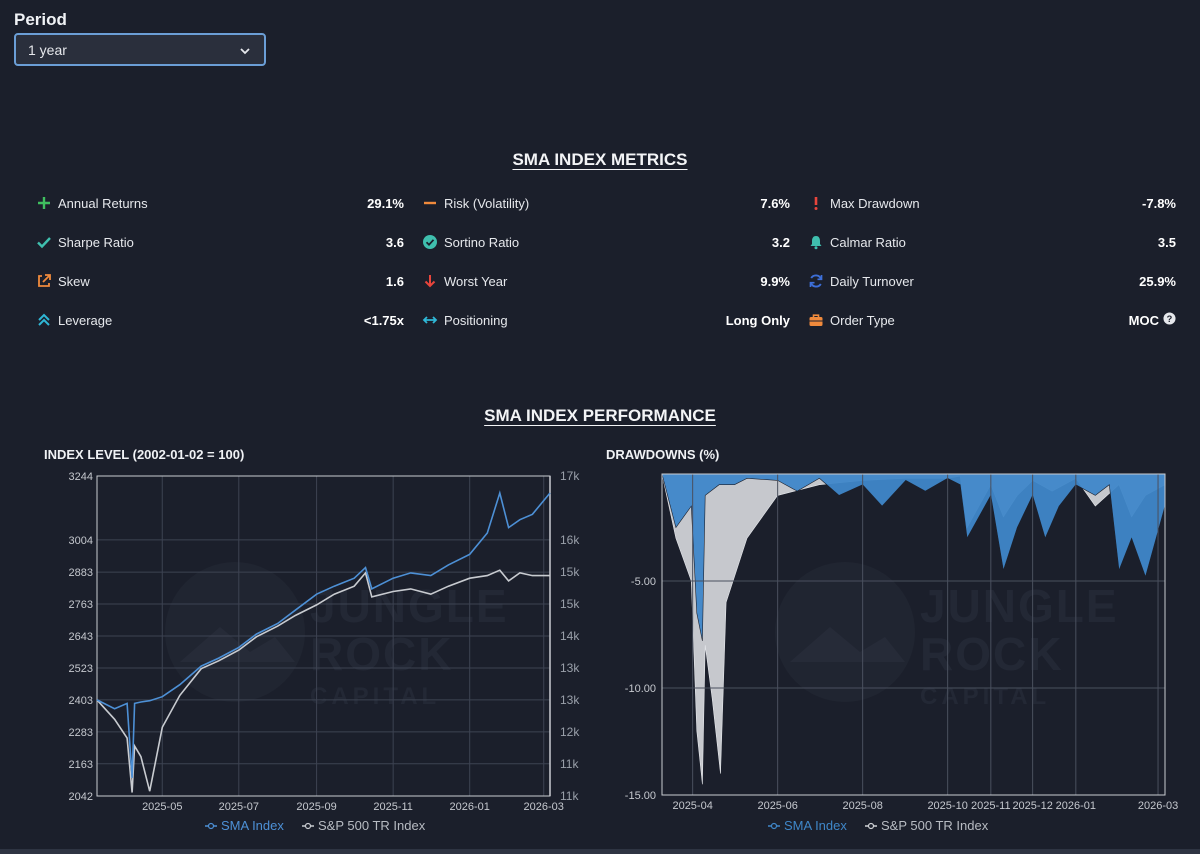 The height and width of the screenshot is (854, 1200). What do you see at coordinates (47, 49) in the screenshot?
I see `period-selected-value: 1 year` at bounding box center [47, 49].